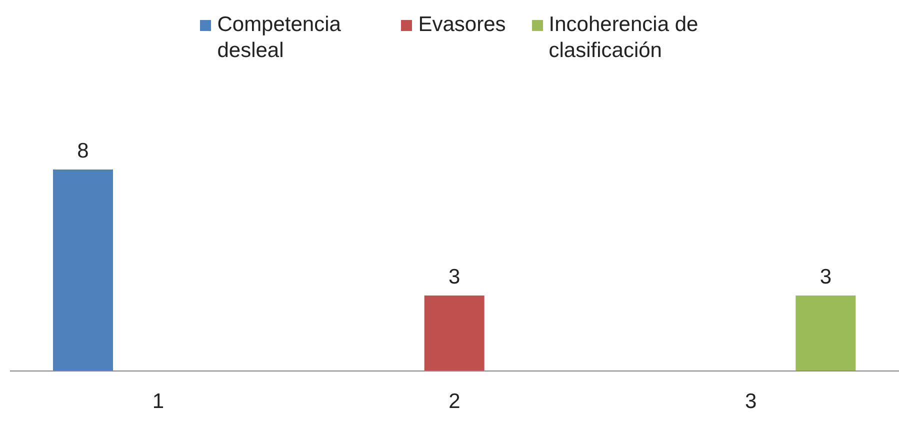 Image resolution: width=899 pixels, height=421 pixels. Describe the element at coordinates (462, 25) in the screenshot. I see `legend-label: Evasores` at that location.